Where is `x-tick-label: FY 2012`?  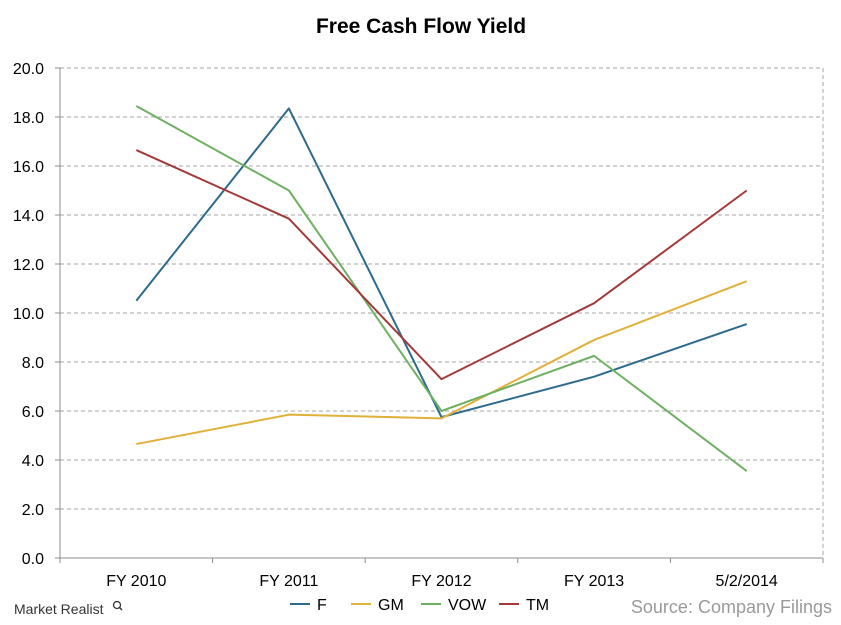 x-tick-label: FY 2012 is located at coordinates (441, 581).